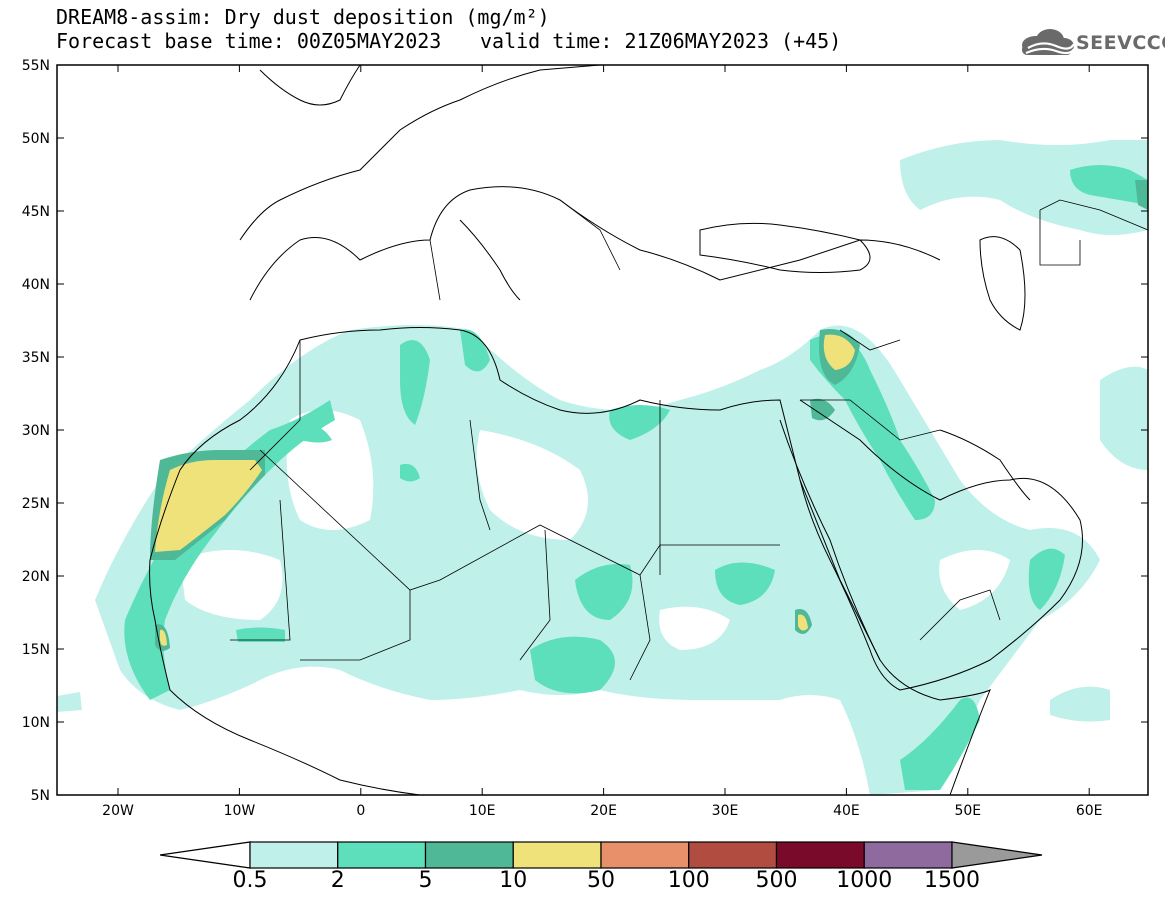  I want to click on lon-tick-label: 20W, so click(118, 811).